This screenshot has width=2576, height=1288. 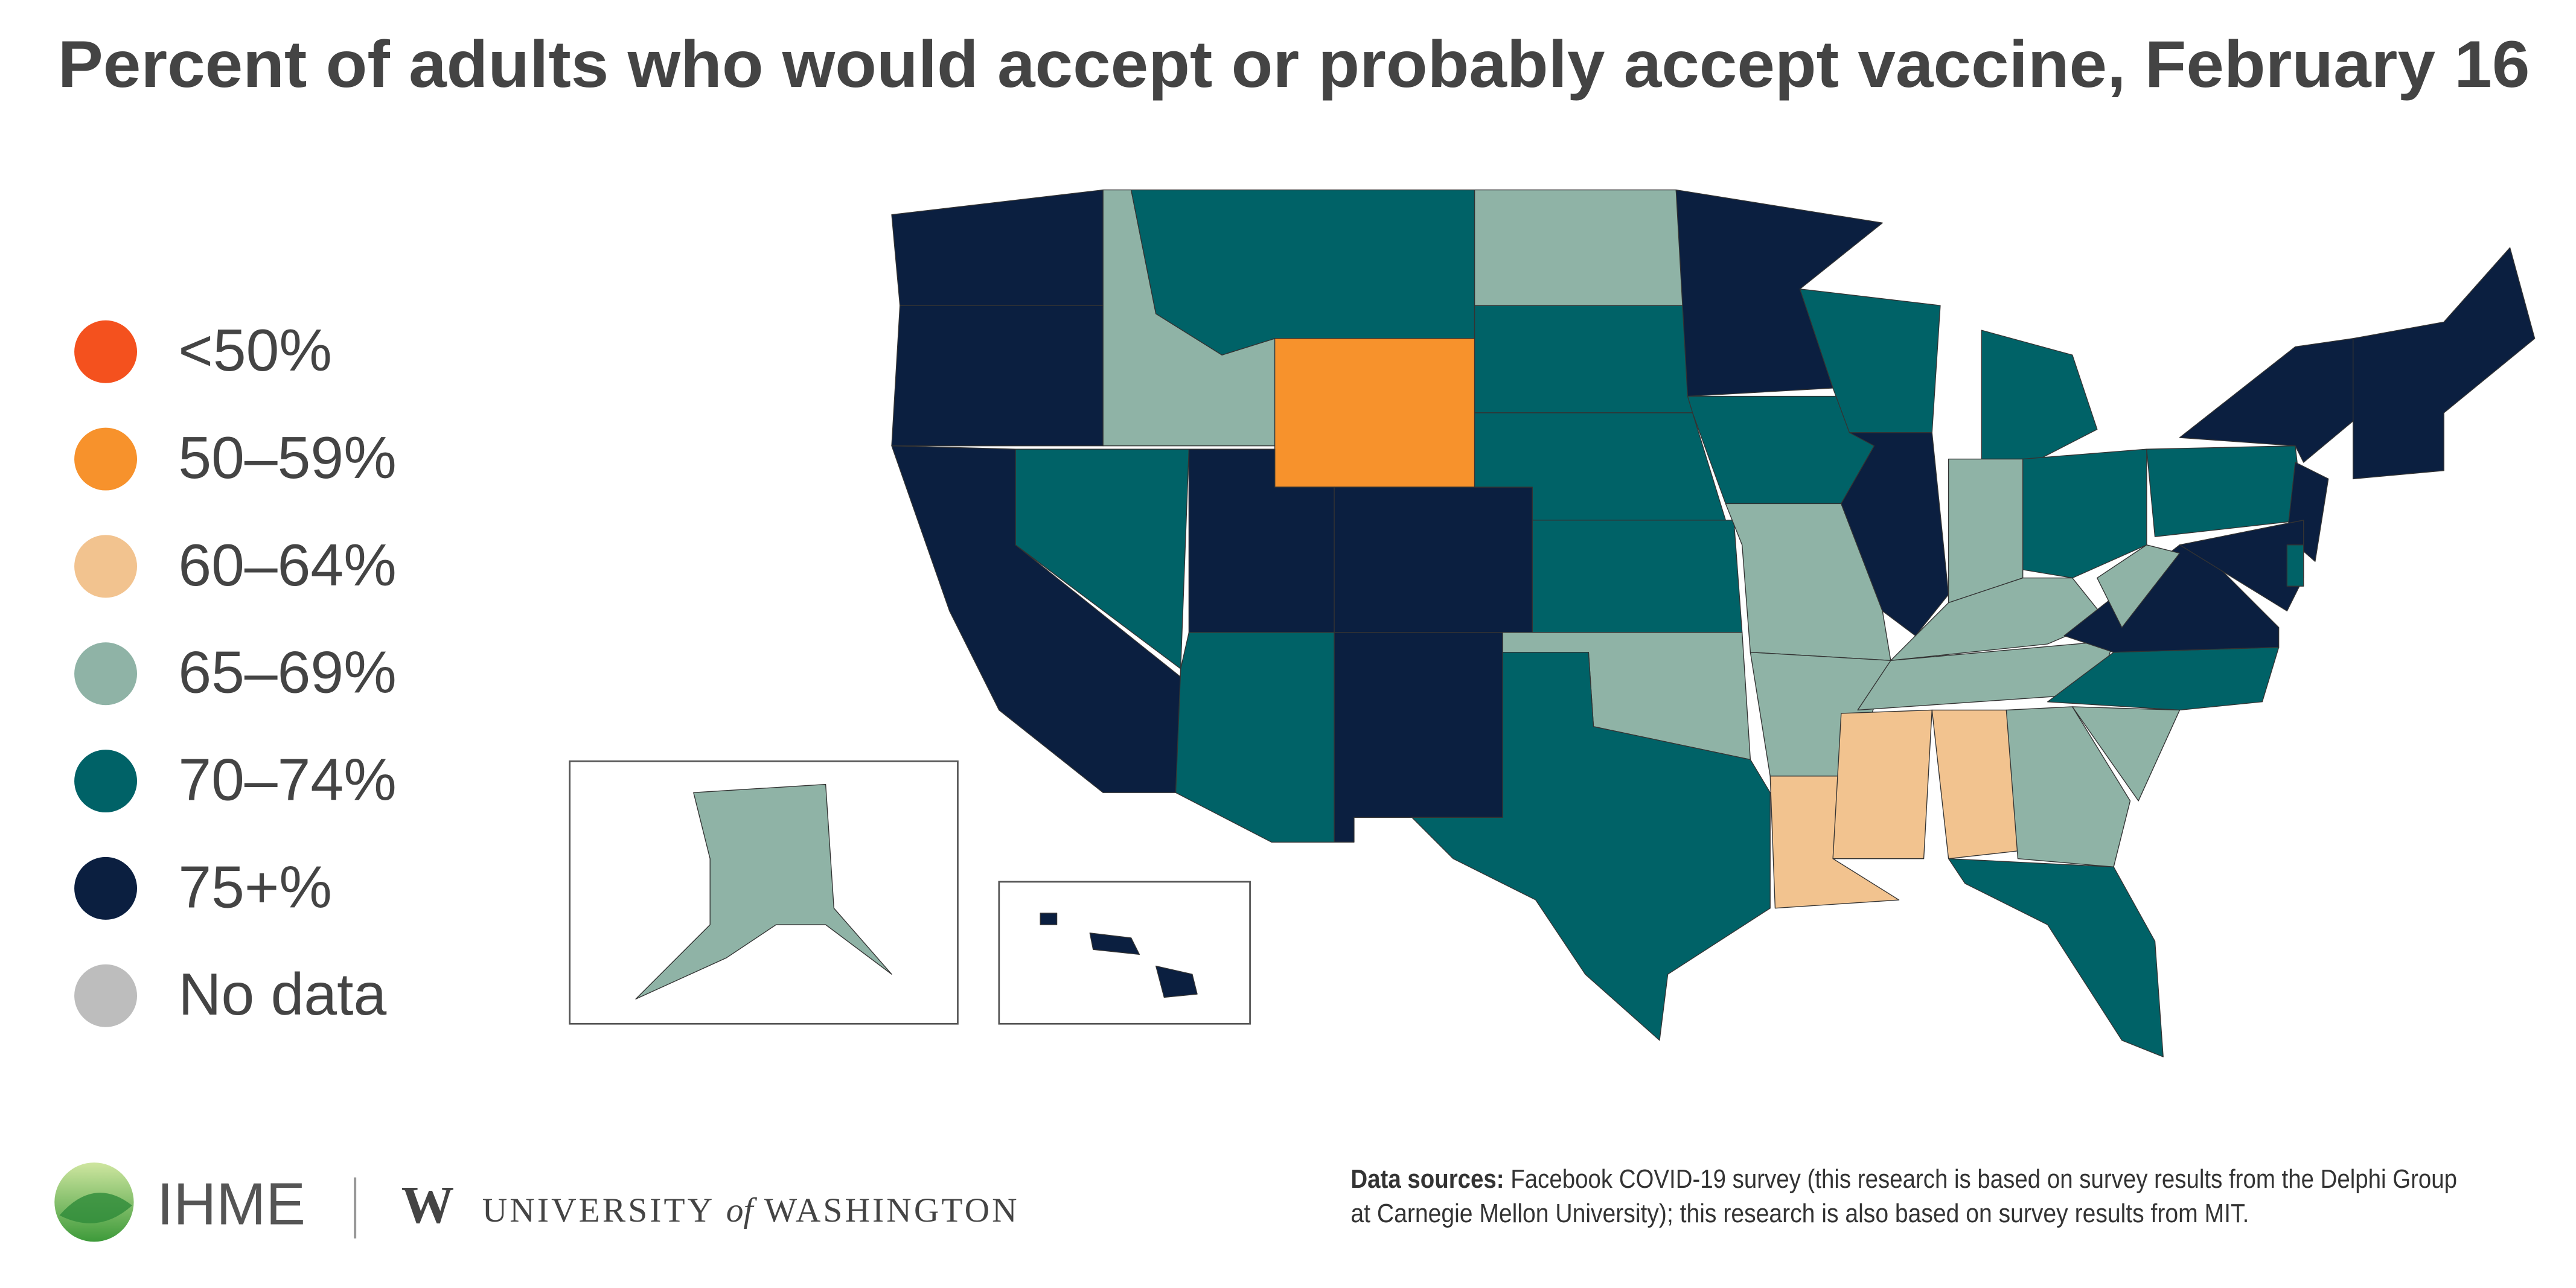 I want to click on legend-label: 75+%, so click(x=255, y=886).